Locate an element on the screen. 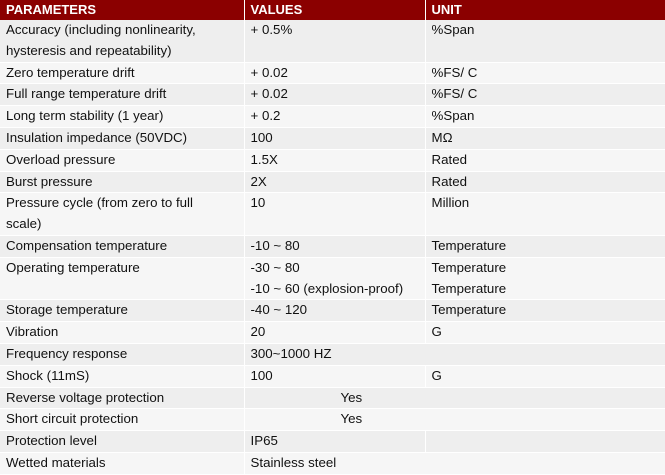  value-cell: + 0.2 is located at coordinates (335, 116).